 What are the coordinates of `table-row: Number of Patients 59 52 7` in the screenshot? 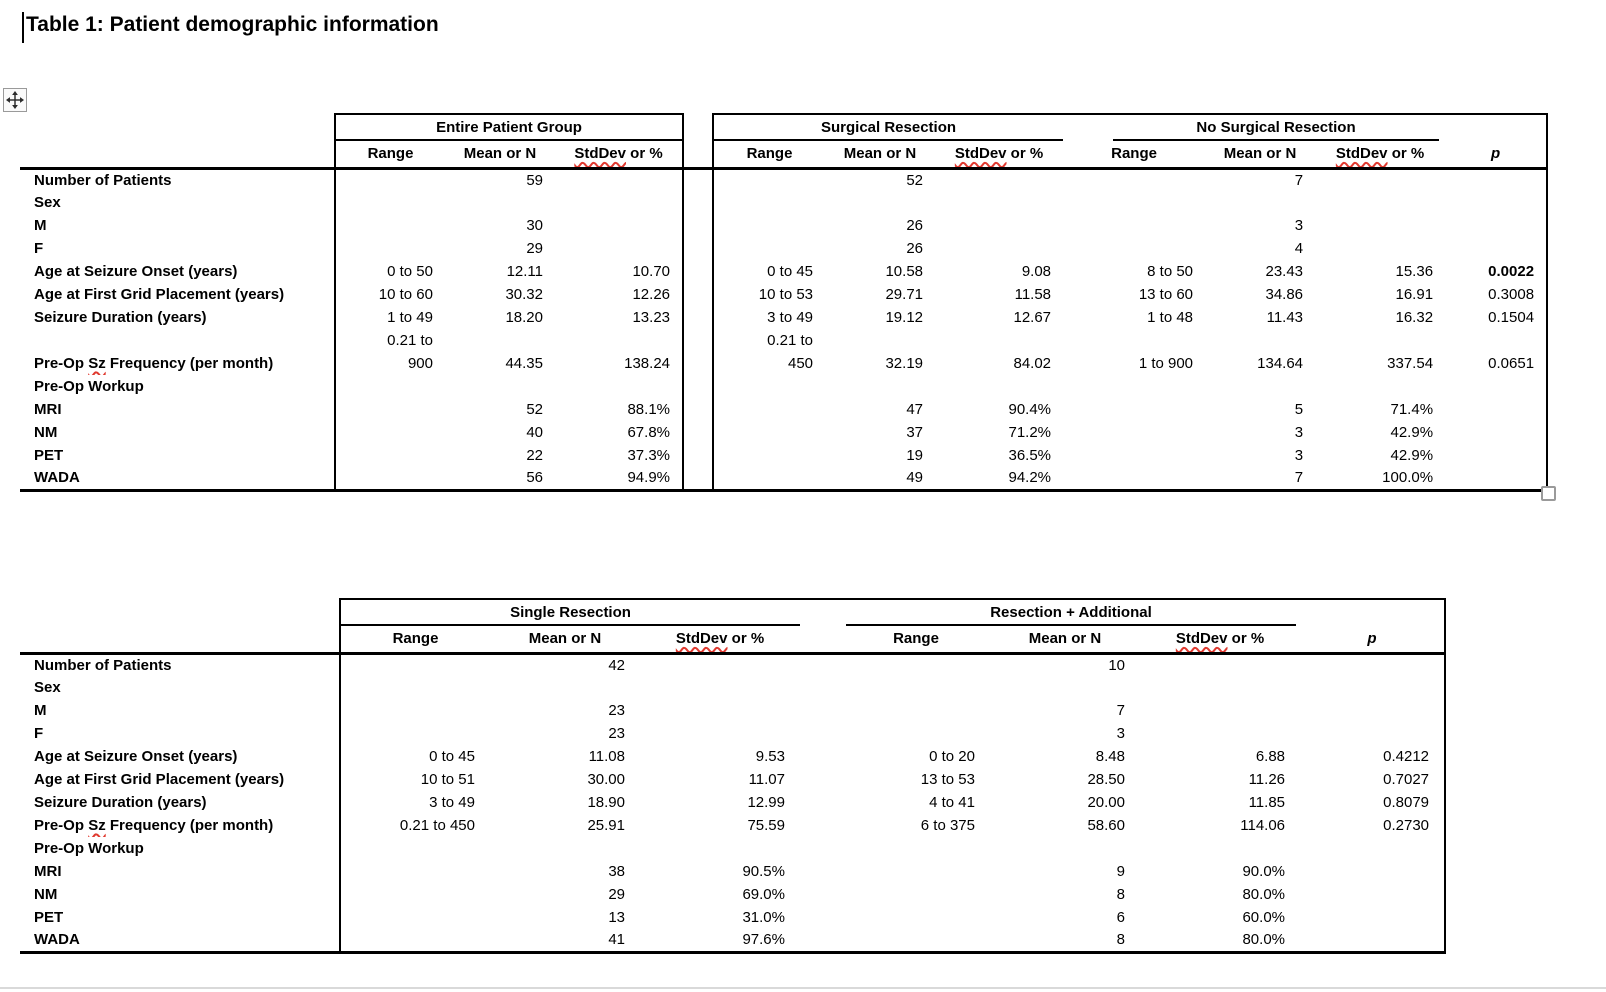 It's located at (784, 179).